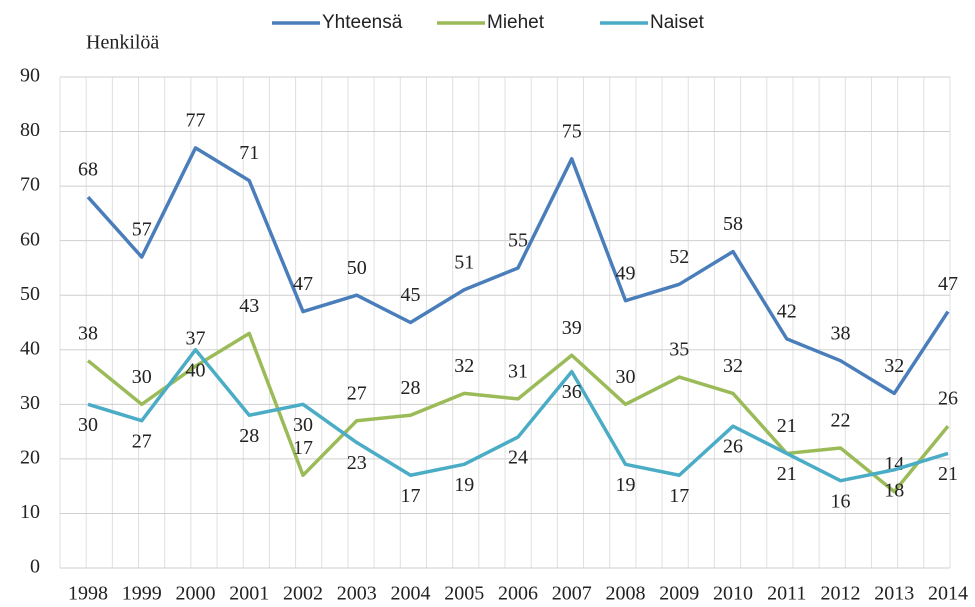 This screenshot has width=975, height=607. Describe the element at coordinates (249, 594) in the screenshot. I see `x-tick-label: 2001` at that location.